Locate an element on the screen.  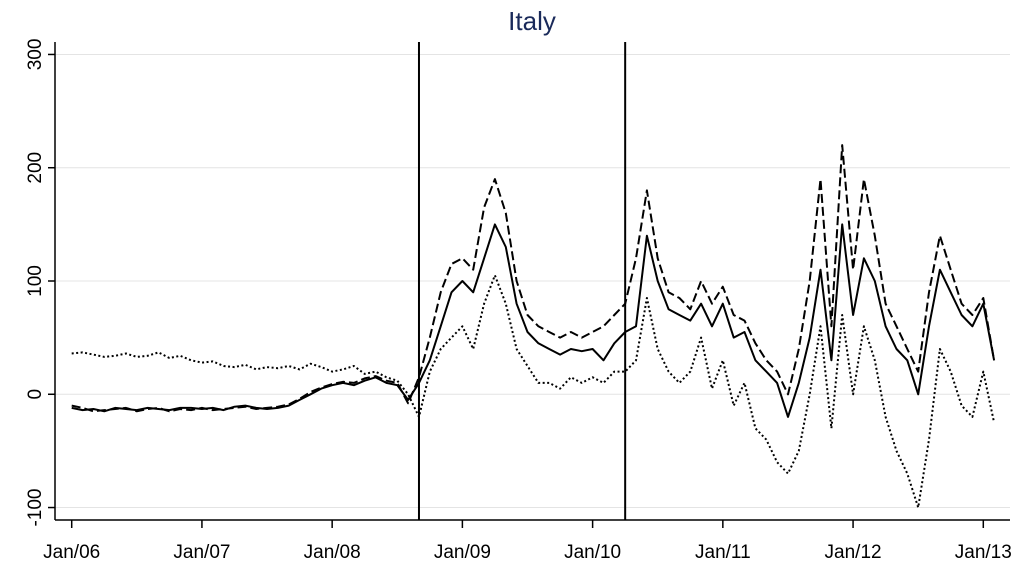
x-tick-label: Jan/08 is located at coordinates (332, 552).